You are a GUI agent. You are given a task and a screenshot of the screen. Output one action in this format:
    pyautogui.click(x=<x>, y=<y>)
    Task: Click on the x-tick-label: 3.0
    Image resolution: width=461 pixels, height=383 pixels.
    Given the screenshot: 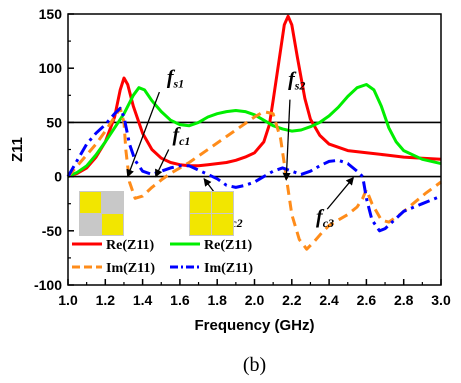 What is the action you would take?
    pyautogui.click(x=441, y=300)
    